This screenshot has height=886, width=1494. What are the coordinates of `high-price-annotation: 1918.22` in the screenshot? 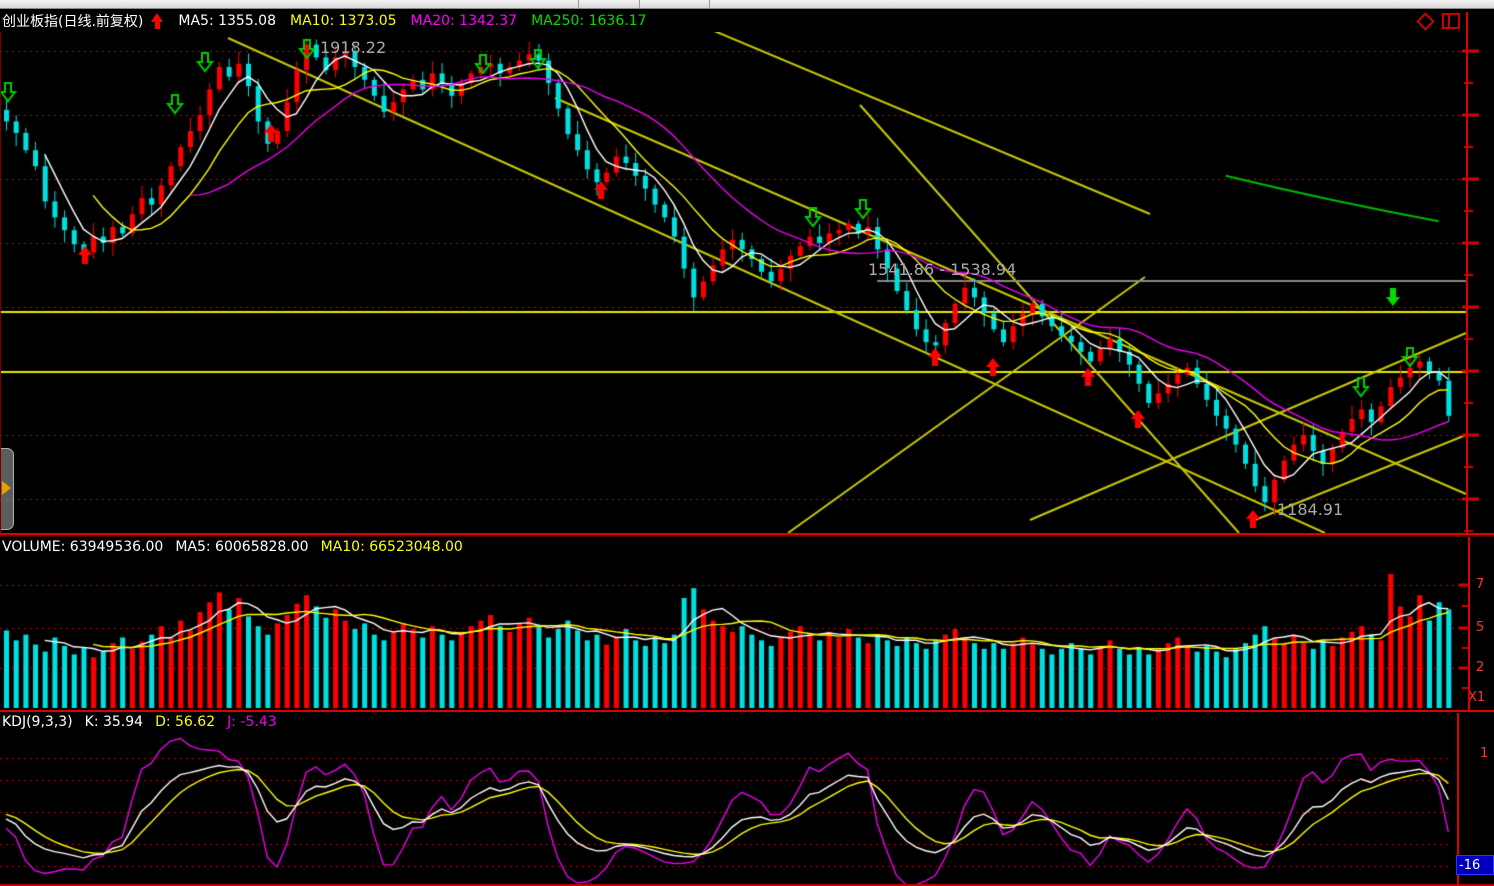 It's located at (353, 47).